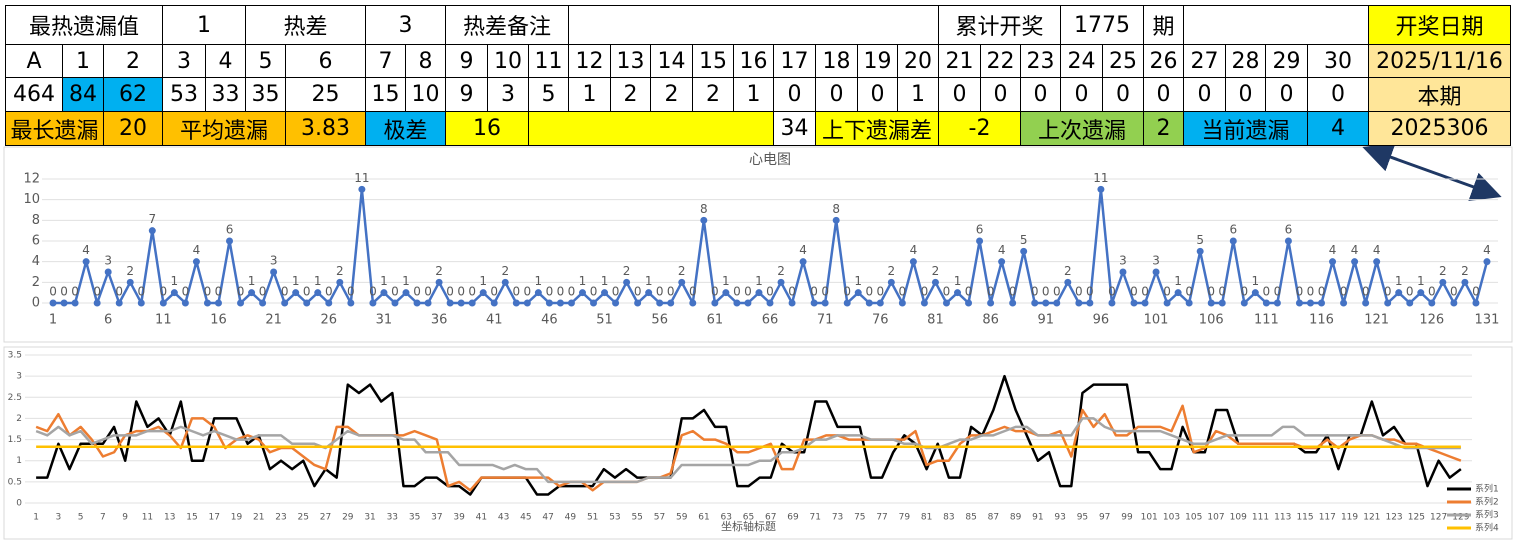 The height and width of the screenshot is (542, 1517). Describe the element at coordinates (881, 518) in the screenshot. I see `x-tick-label: 77` at that location.